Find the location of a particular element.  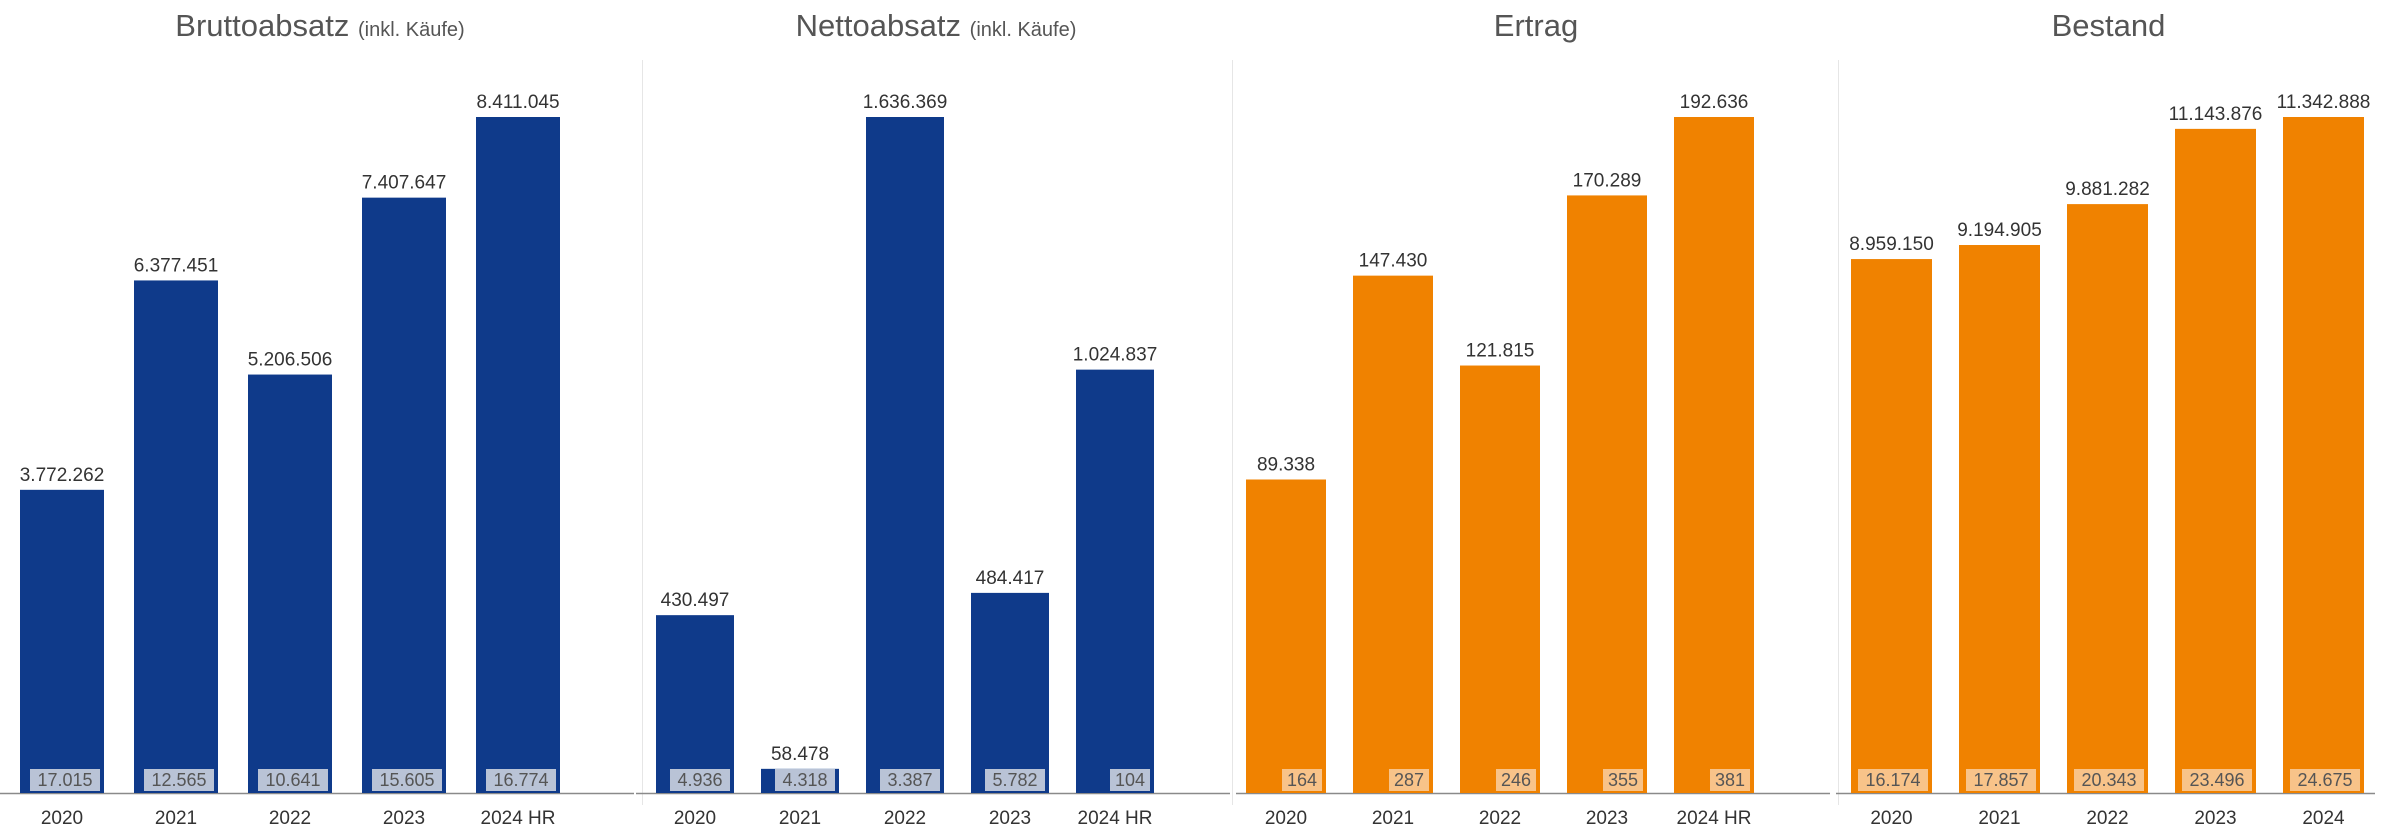

bar-inner-label: 10.641 is located at coordinates (292, 780).